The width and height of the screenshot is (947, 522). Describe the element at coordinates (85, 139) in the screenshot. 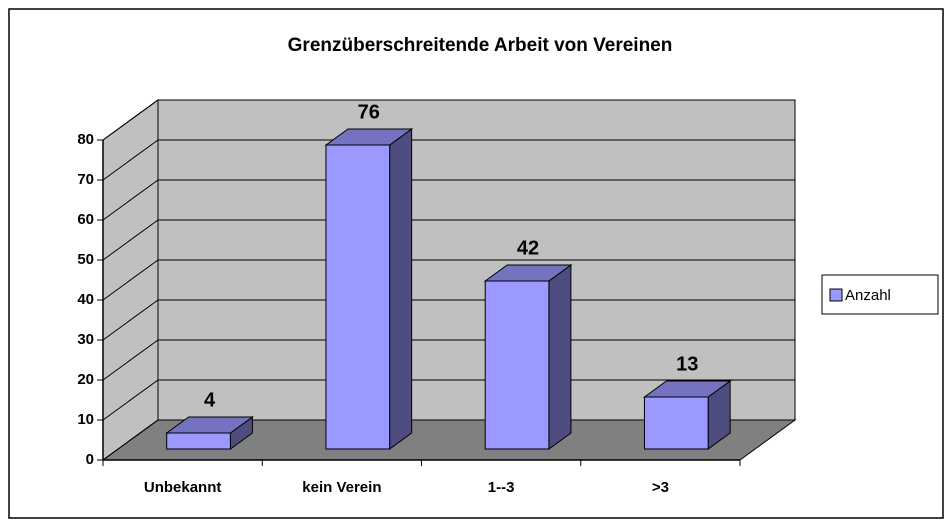

I see `y-tick-label: 80` at that location.